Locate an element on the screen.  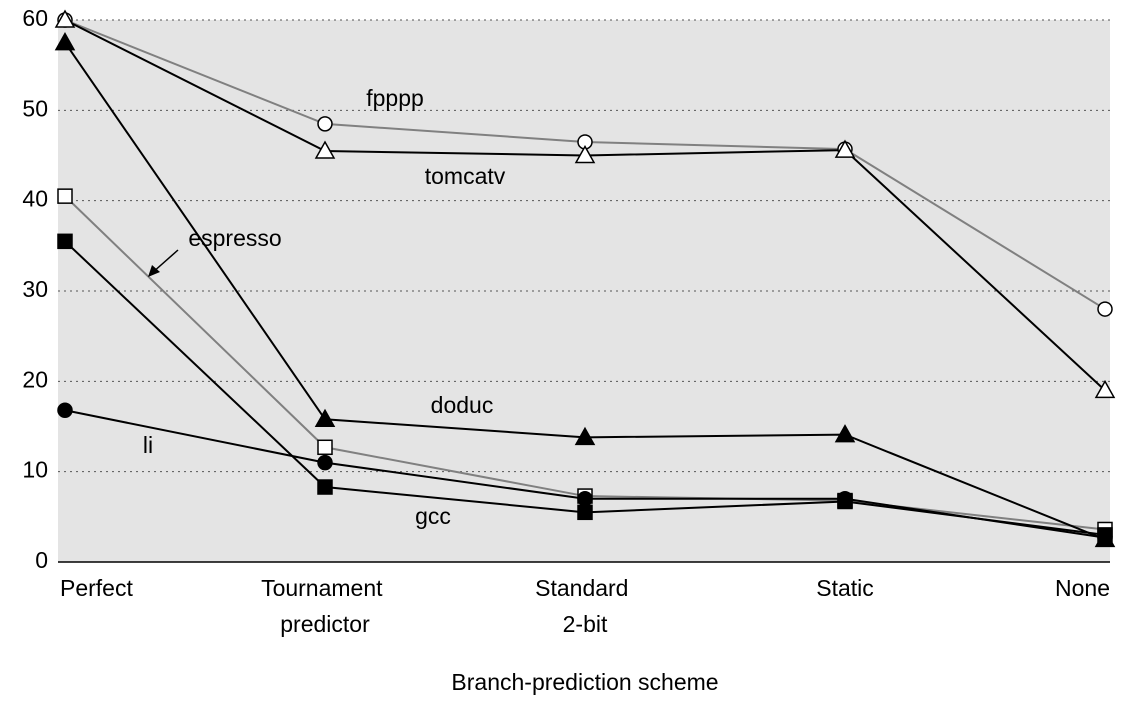
y-tick-label: 30 is located at coordinates (35, 289).